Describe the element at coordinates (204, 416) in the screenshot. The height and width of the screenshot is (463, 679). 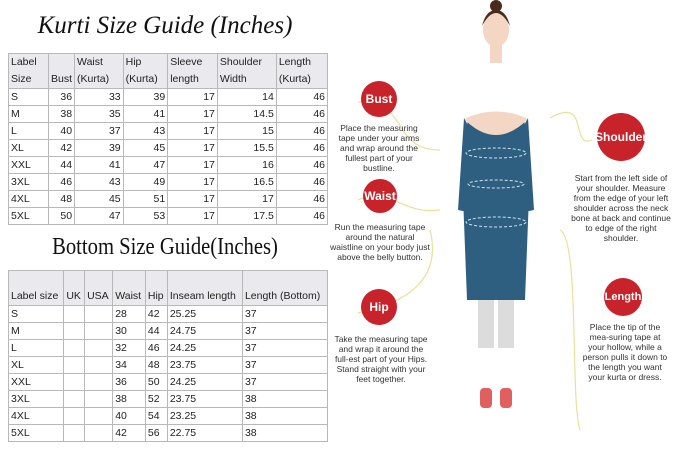
I see `table-cell: 23.25` at that location.